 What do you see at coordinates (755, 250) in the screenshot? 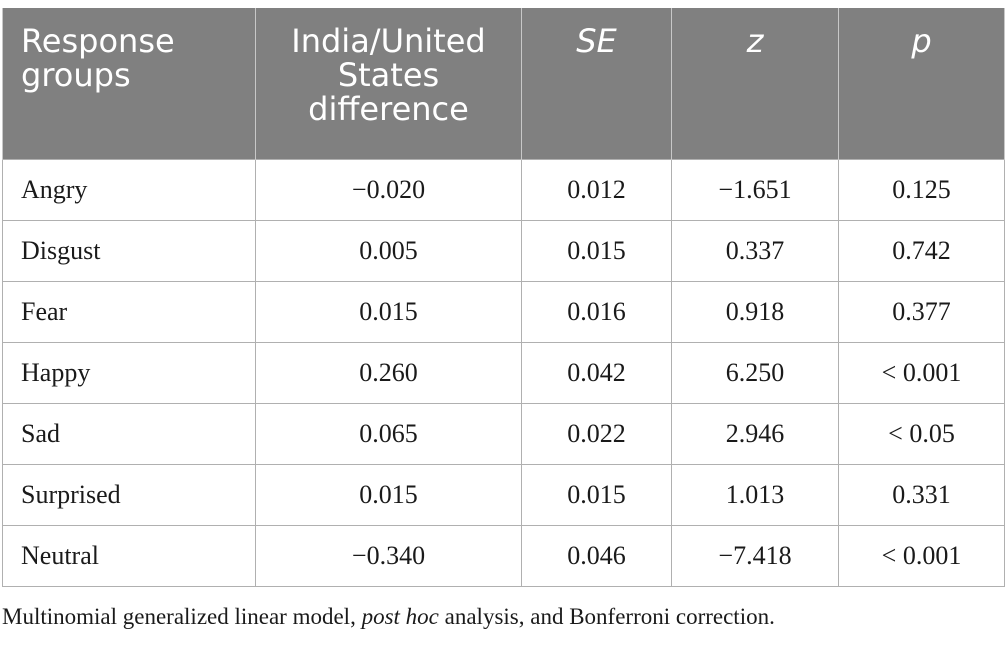
I see `z-cell: 0.337` at bounding box center [755, 250].